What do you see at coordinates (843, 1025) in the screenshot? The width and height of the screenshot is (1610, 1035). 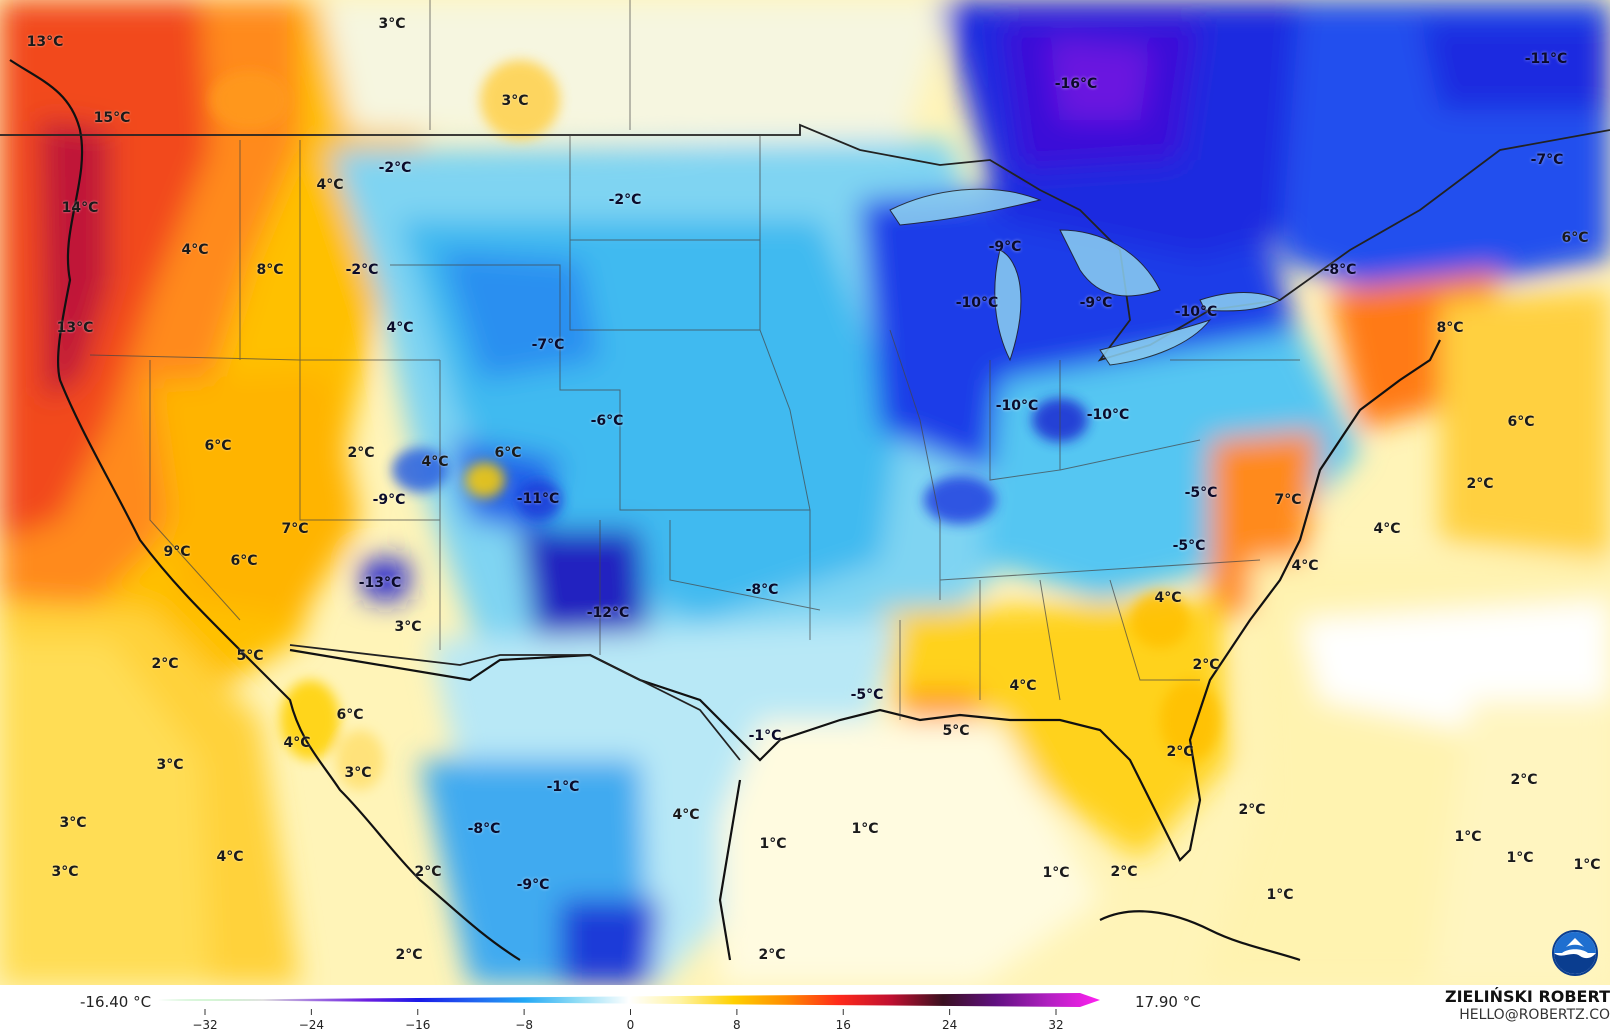 I see `scale-tick-label: 16` at bounding box center [843, 1025].